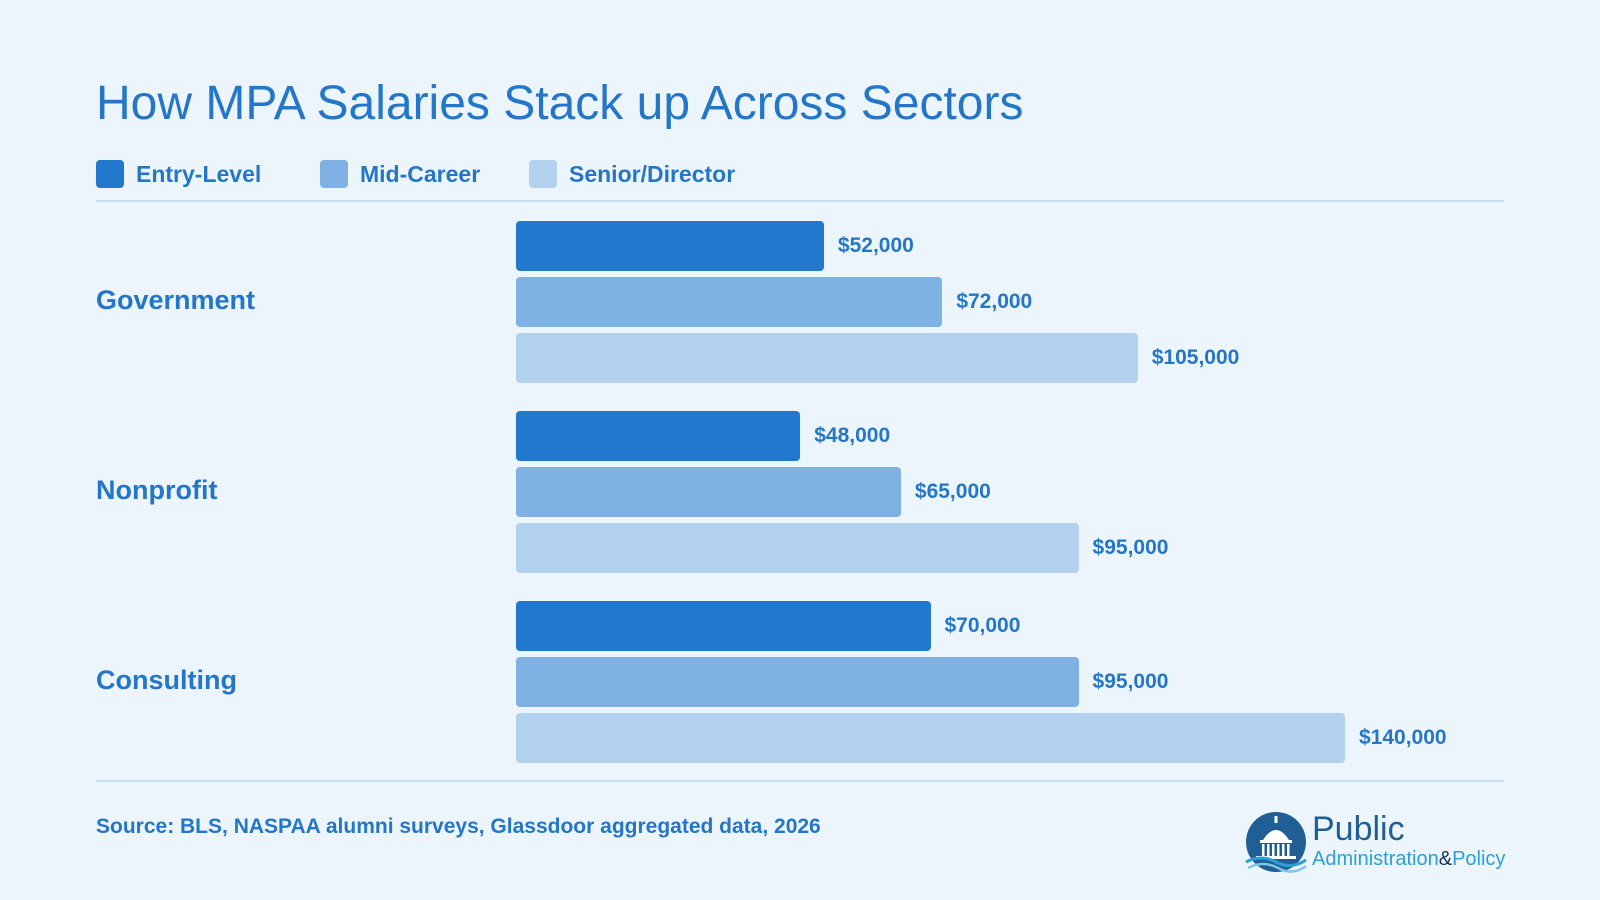 Image resolution: width=1600 pixels, height=900 pixels. What do you see at coordinates (199, 173) in the screenshot?
I see `legend-label-entry-level: Entry-Level` at bounding box center [199, 173].